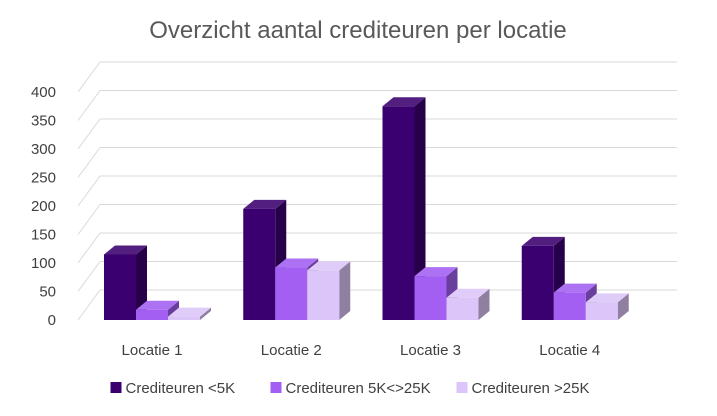 The image size is (717, 416). What do you see at coordinates (43, 263) in the screenshot?
I see `y-tick-label: 100` at bounding box center [43, 263].